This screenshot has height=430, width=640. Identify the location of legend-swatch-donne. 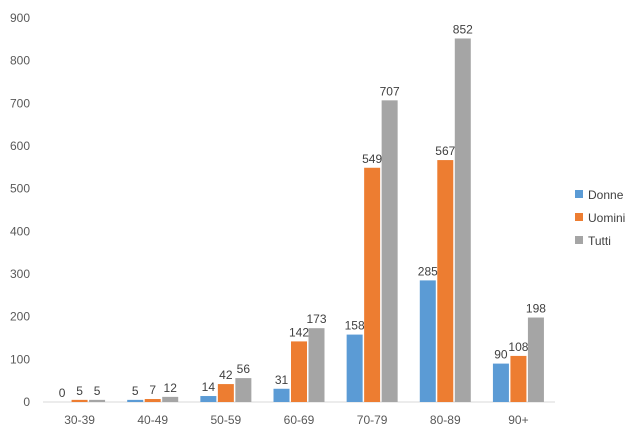
(579, 194).